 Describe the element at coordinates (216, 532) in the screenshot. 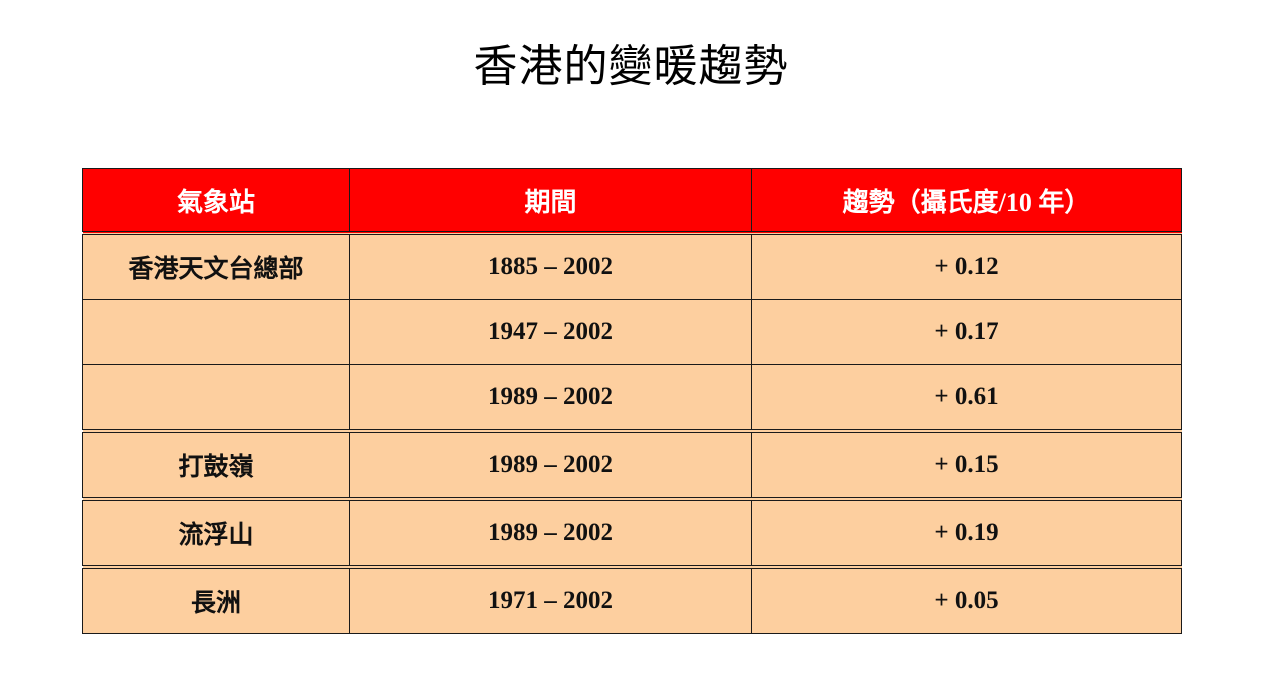

I see `station-cell: 流浮山` at that location.